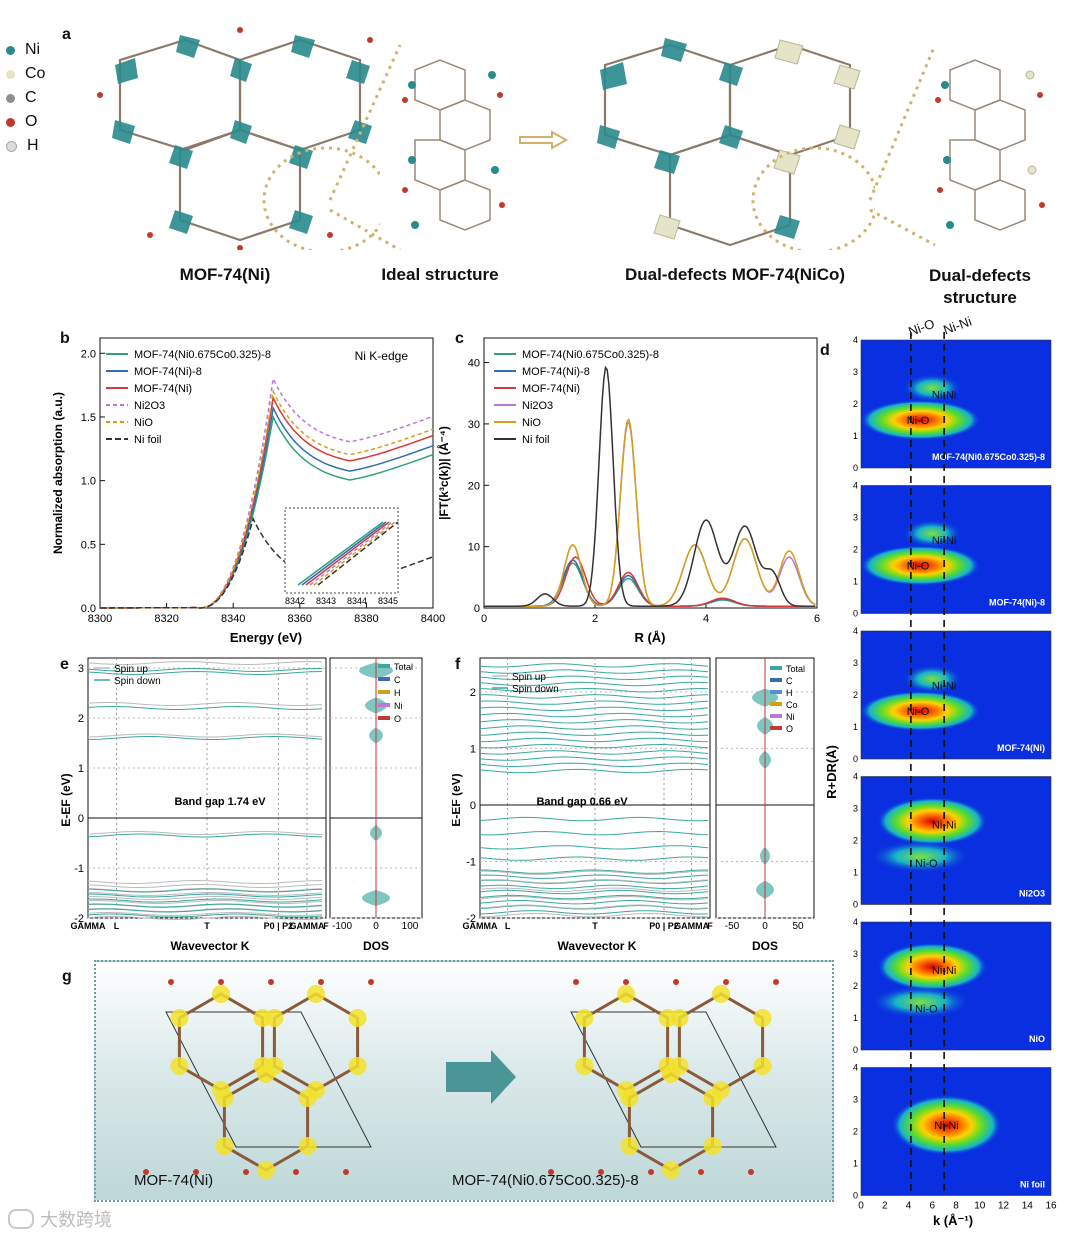 This screenshot has width=1080, height=1239. What do you see at coordinates (595, 926) in the screenshot?
I see `kpoint-label: T` at bounding box center [595, 926].